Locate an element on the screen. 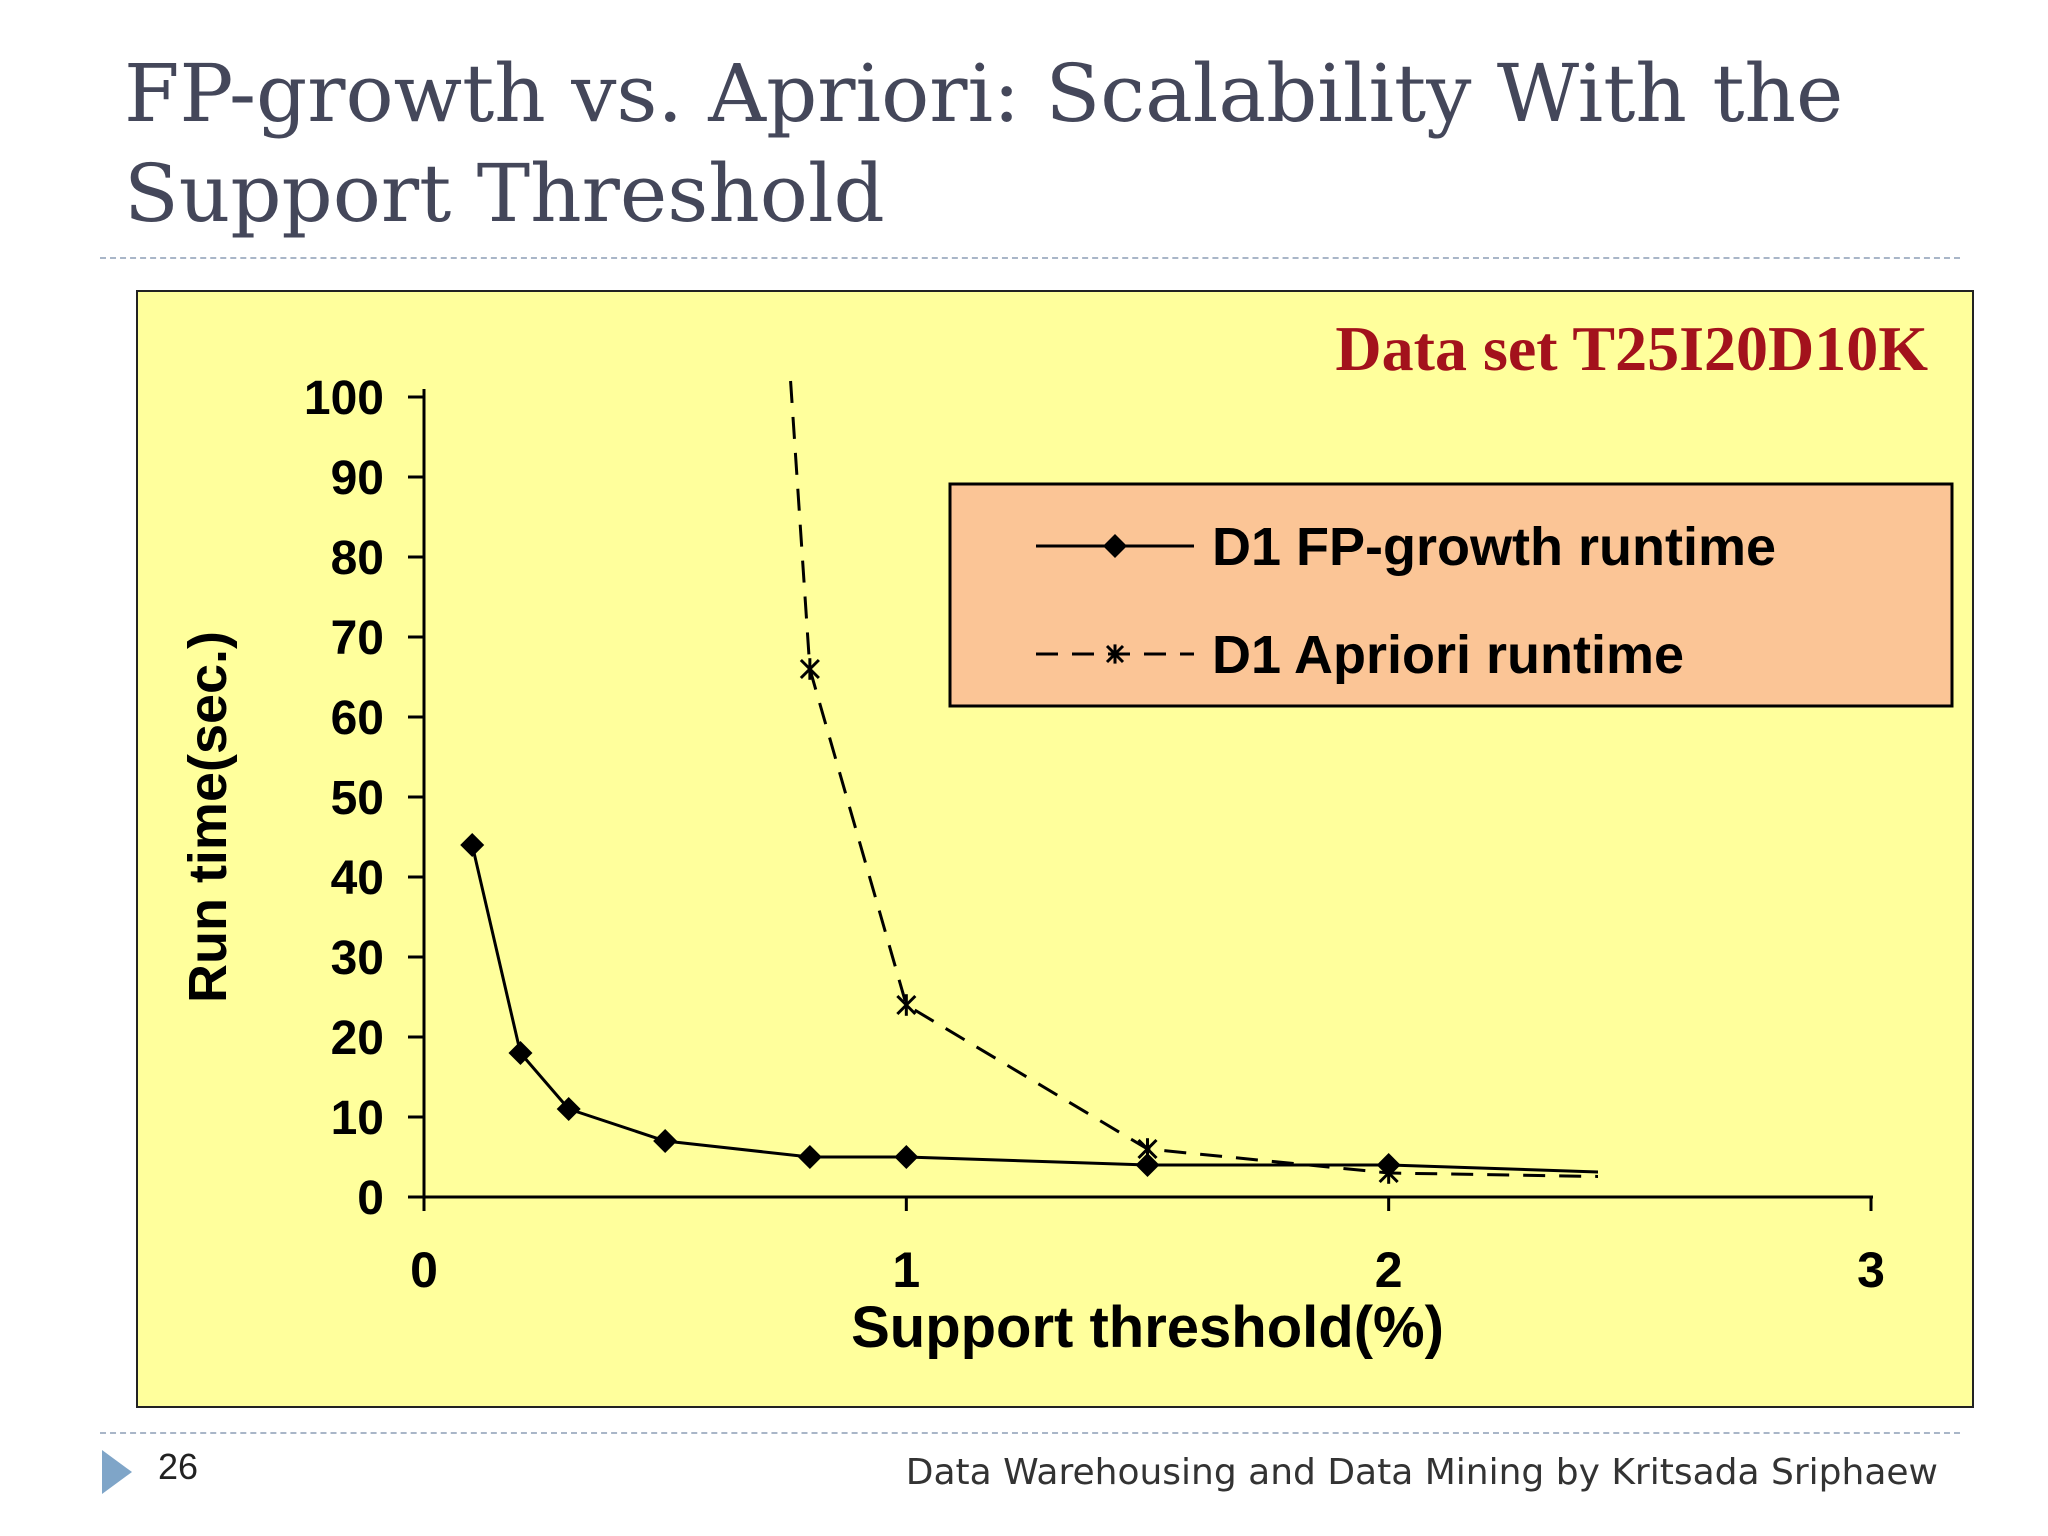 This screenshot has height=1536, width=2048. title-divider is located at coordinates (1030, 258).